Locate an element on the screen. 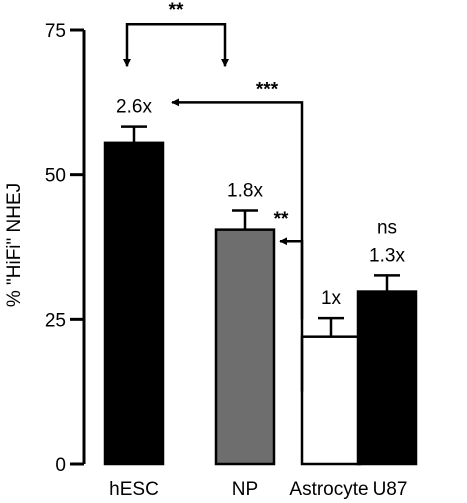 The image size is (467, 503). y-tick-label: 0 is located at coordinates (60, 465).